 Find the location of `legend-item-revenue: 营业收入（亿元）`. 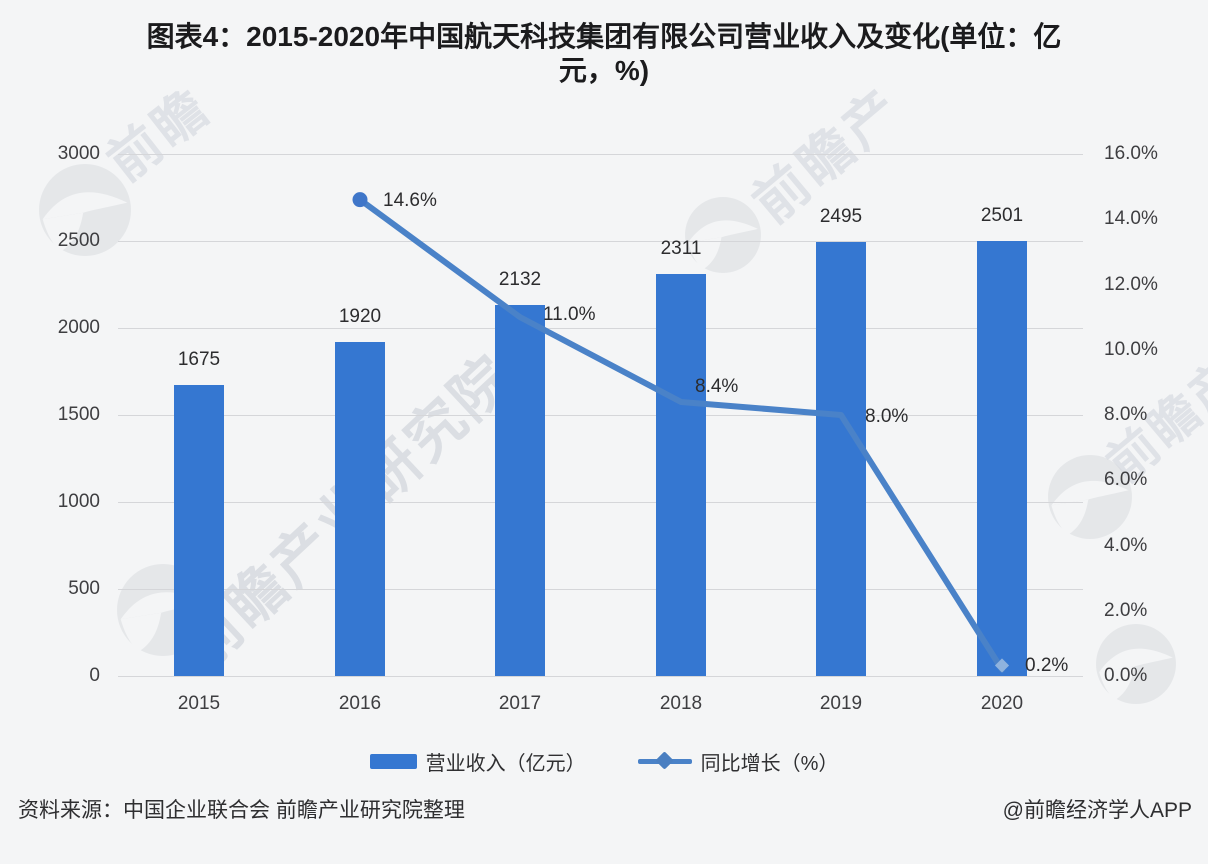

legend-item-revenue: 营业收入（亿元） is located at coordinates (477, 761).